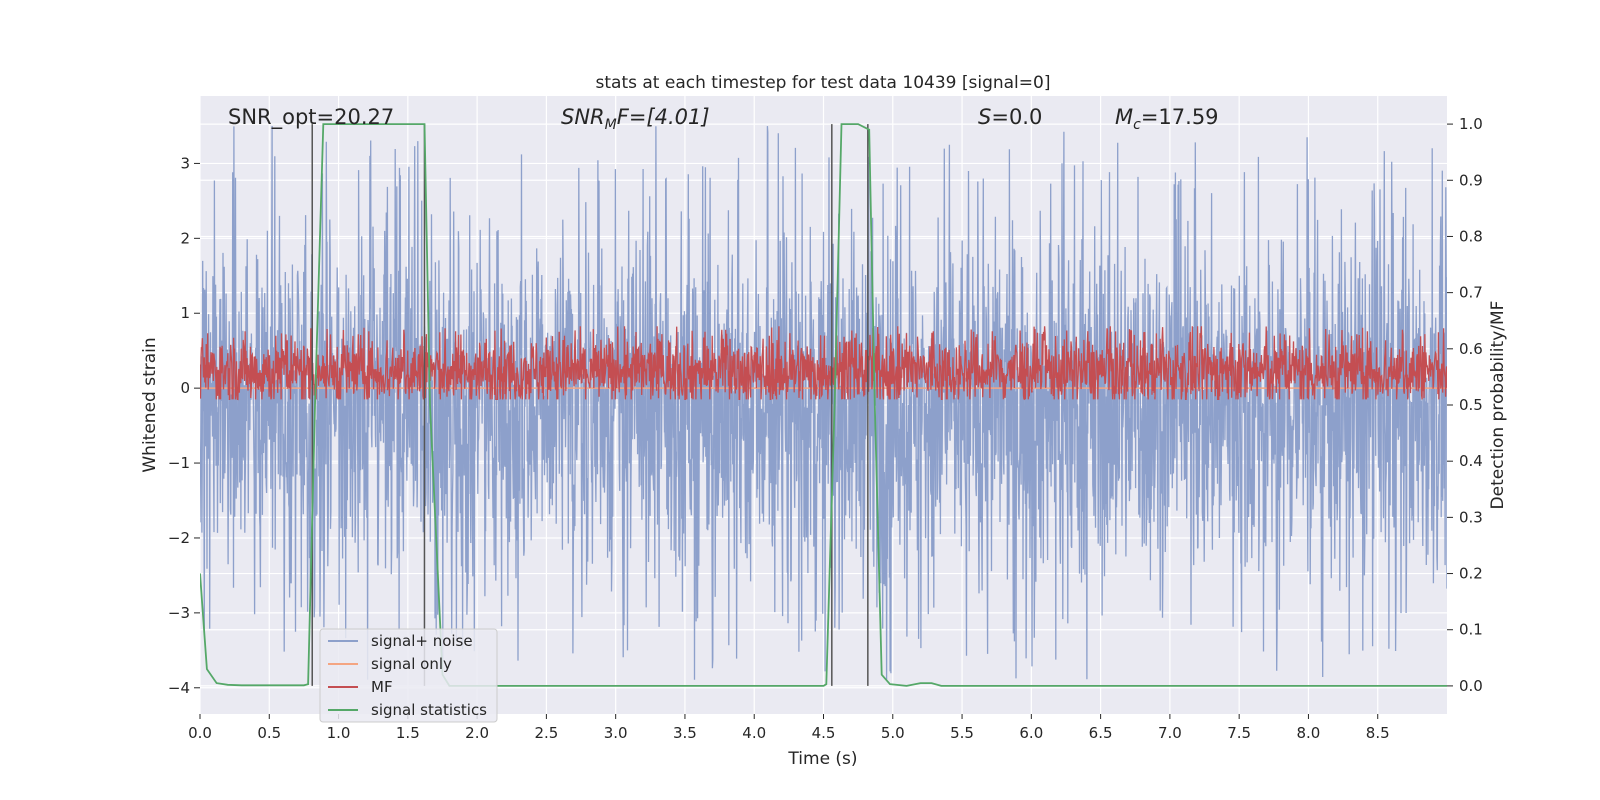 The height and width of the screenshot is (800, 1600). What do you see at coordinates (616, 733) in the screenshot?
I see `x-tick-label: 3.0` at bounding box center [616, 733].